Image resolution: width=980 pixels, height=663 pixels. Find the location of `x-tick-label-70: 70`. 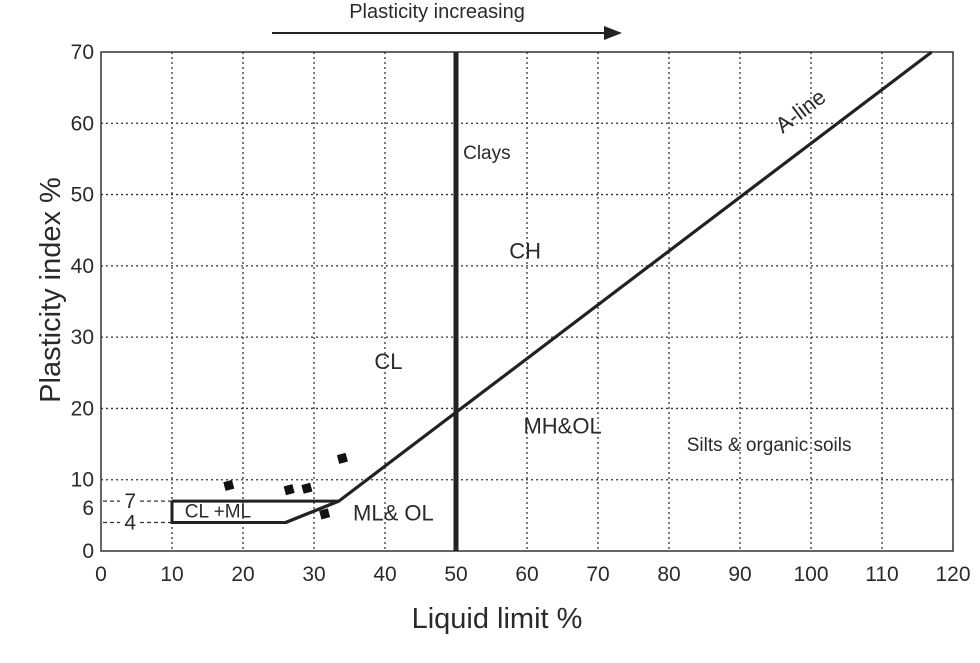

x-tick-label-70: 70 is located at coordinates (597, 574).